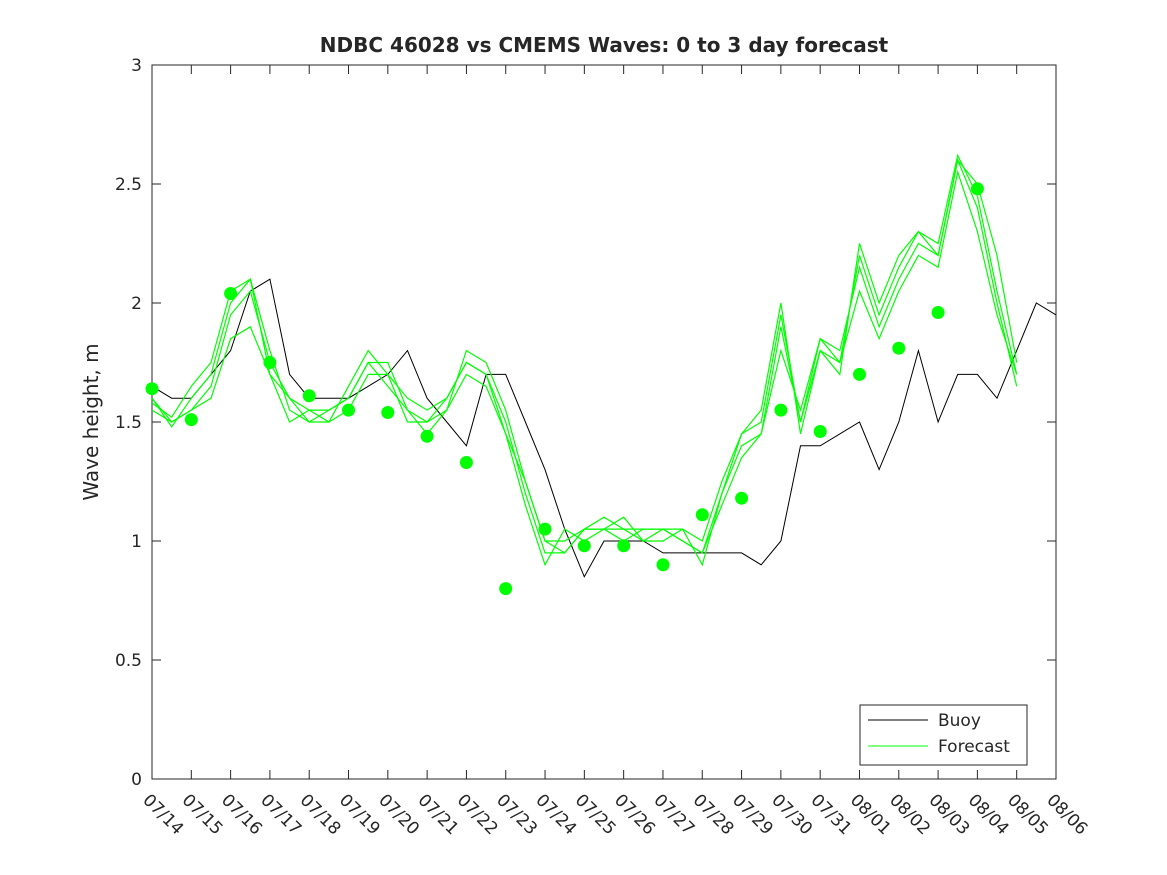 The width and height of the screenshot is (1167, 875). What do you see at coordinates (128, 185) in the screenshot?
I see `y-tick-label: 2.5` at bounding box center [128, 185].